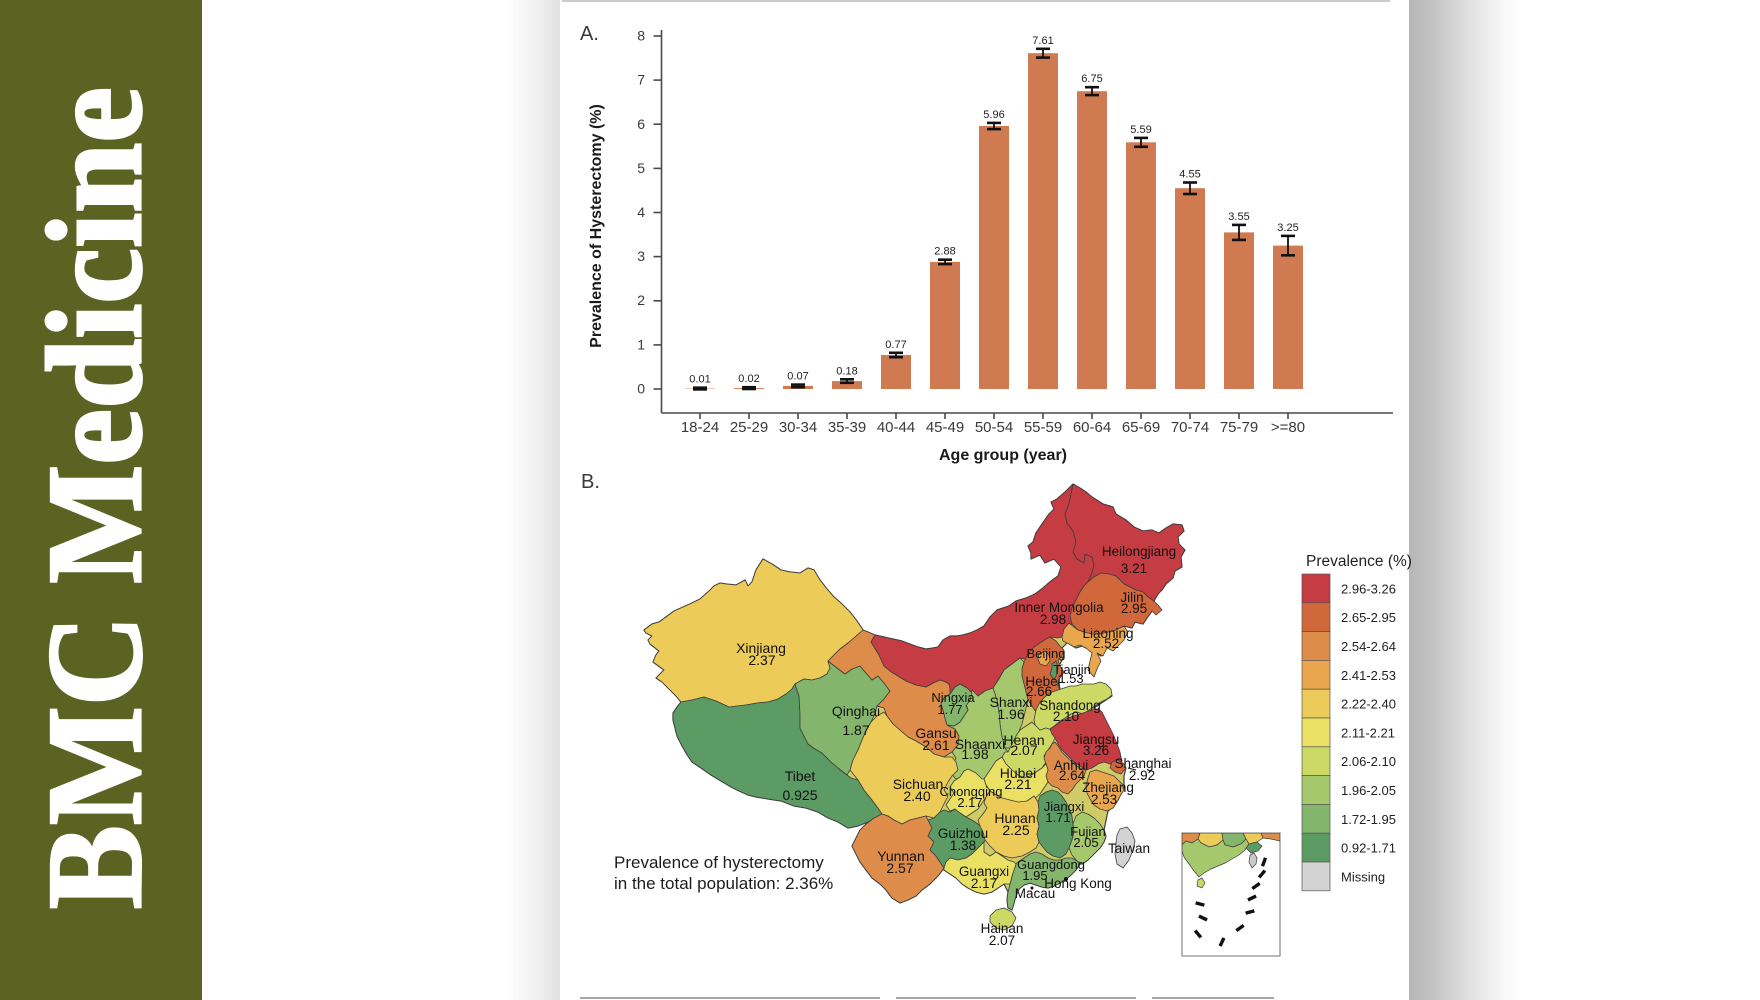 The height and width of the screenshot is (1000, 1760). What do you see at coordinates (1142, 763) in the screenshot?
I see `svg-text: Shanghai` at bounding box center [1142, 763].